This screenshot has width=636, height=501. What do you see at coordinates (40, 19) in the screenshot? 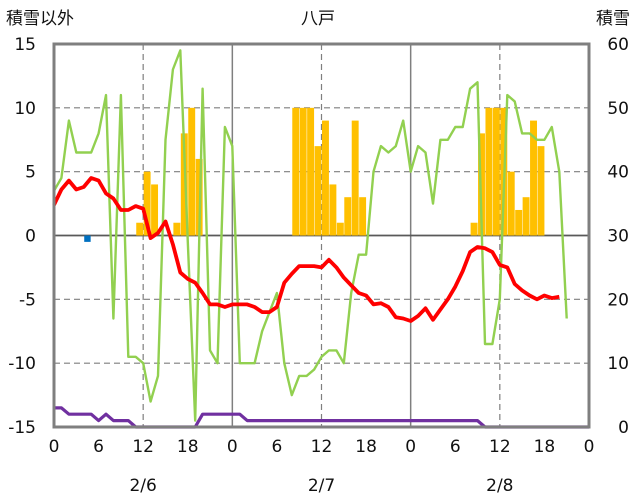
I see `left-axis-label: 積雪以外` at bounding box center [40, 19].